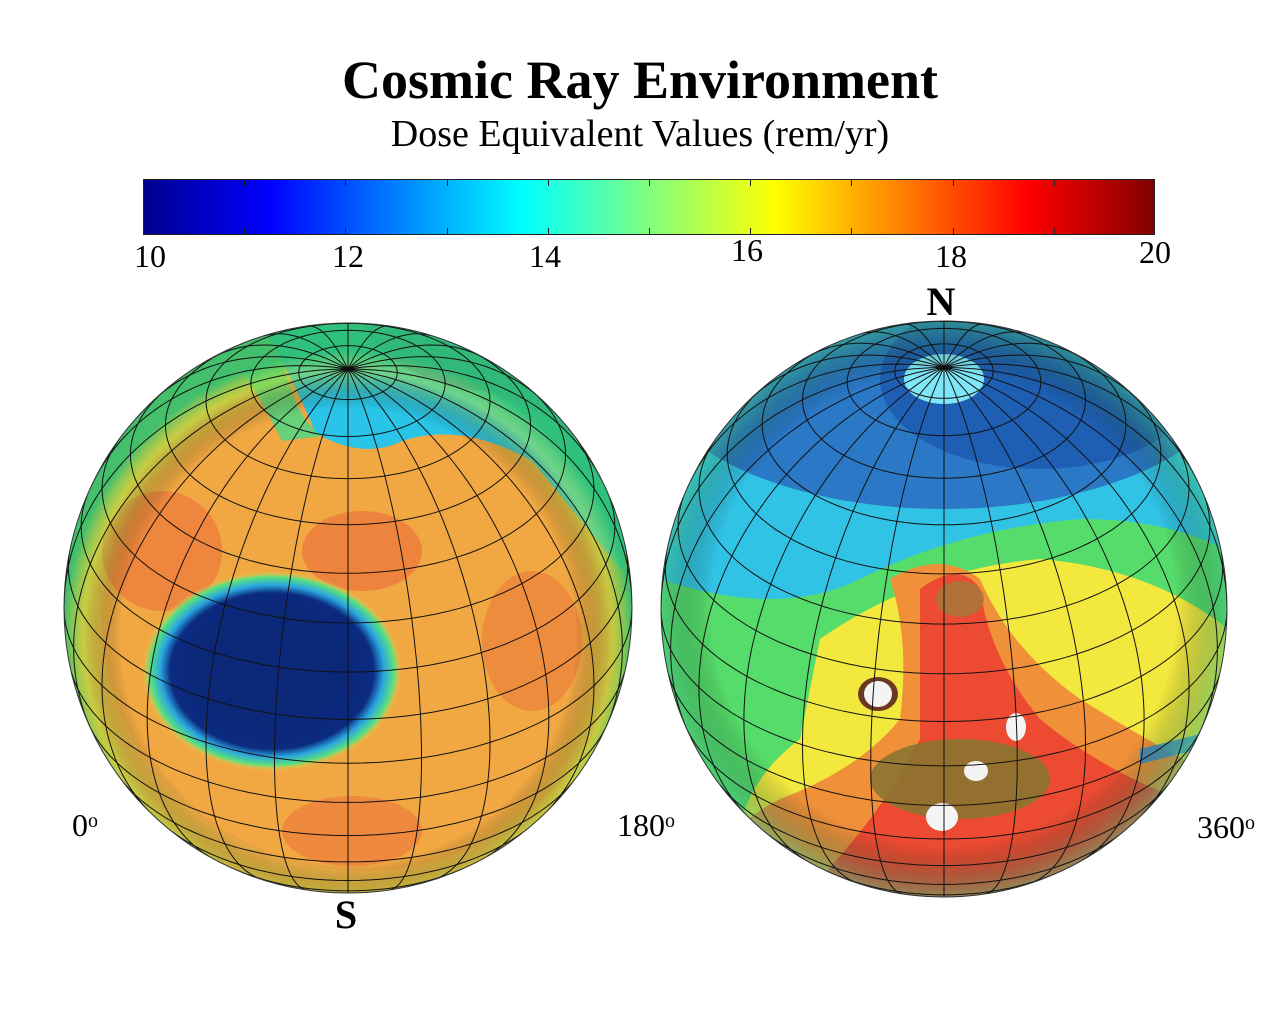  Describe the element at coordinates (646, 825) in the screenshot. I see `lon-label-180: 180o` at that location.